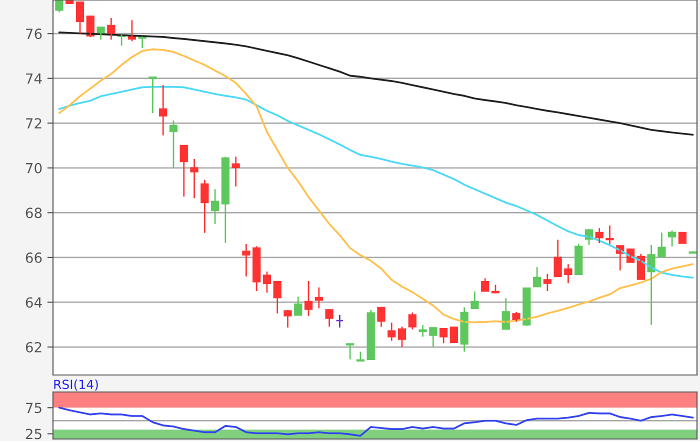  I want to click on y-tick-label: 76, so click(34, 34).